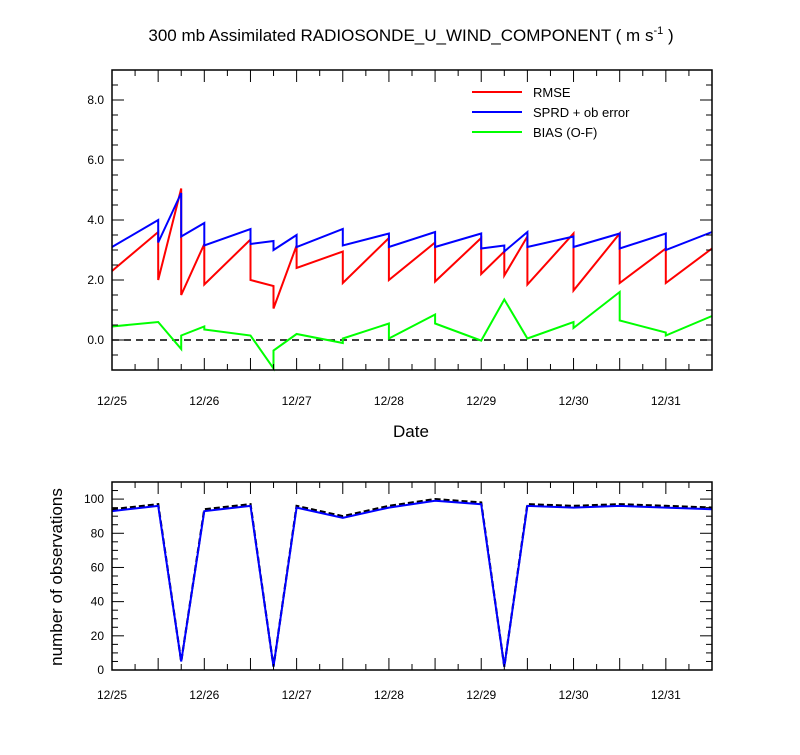 Image resolution: width=800 pixels, height=755 pixels. Describe the element at coordinates (574, 695) in the screenshot. I see `bottom-xtick-label: 12/30` at that location.